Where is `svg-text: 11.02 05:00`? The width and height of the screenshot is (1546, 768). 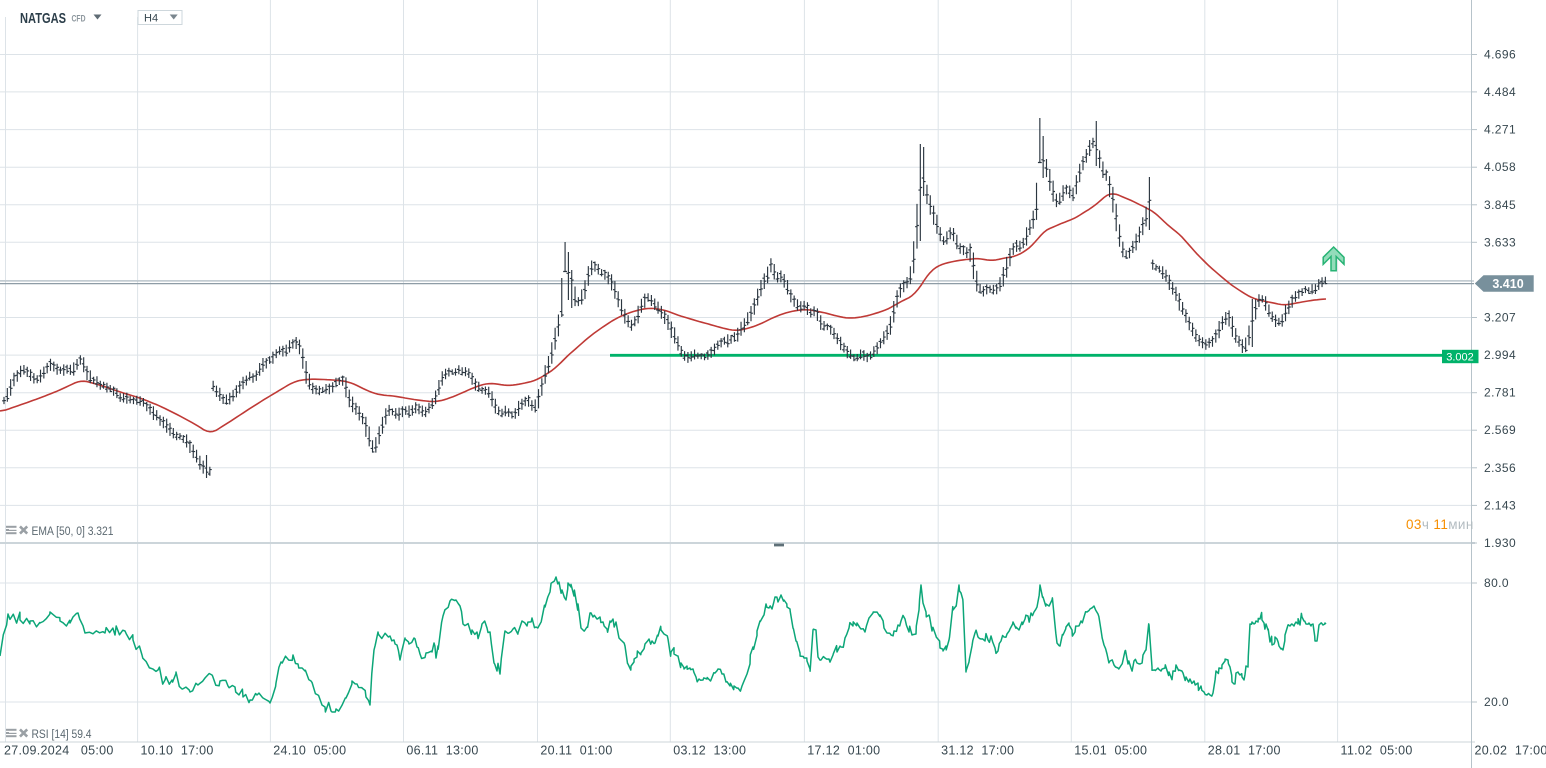
svg-text: 11.02 05:00 is located at coordinates (1377, 751).